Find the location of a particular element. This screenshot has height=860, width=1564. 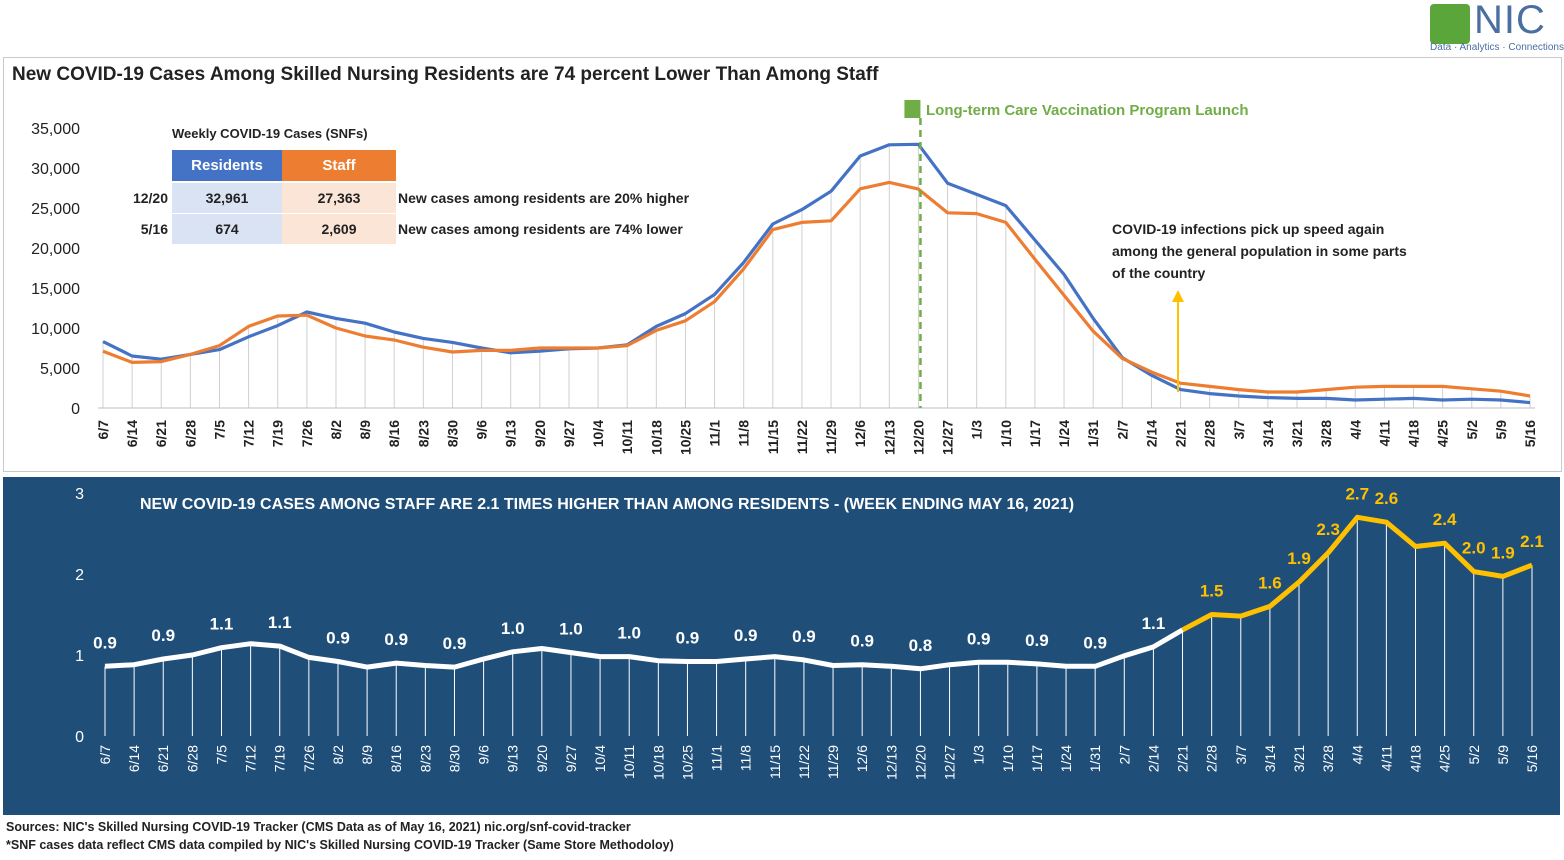

y-tick-label: 10,000 is located at coordinates (55, 329).